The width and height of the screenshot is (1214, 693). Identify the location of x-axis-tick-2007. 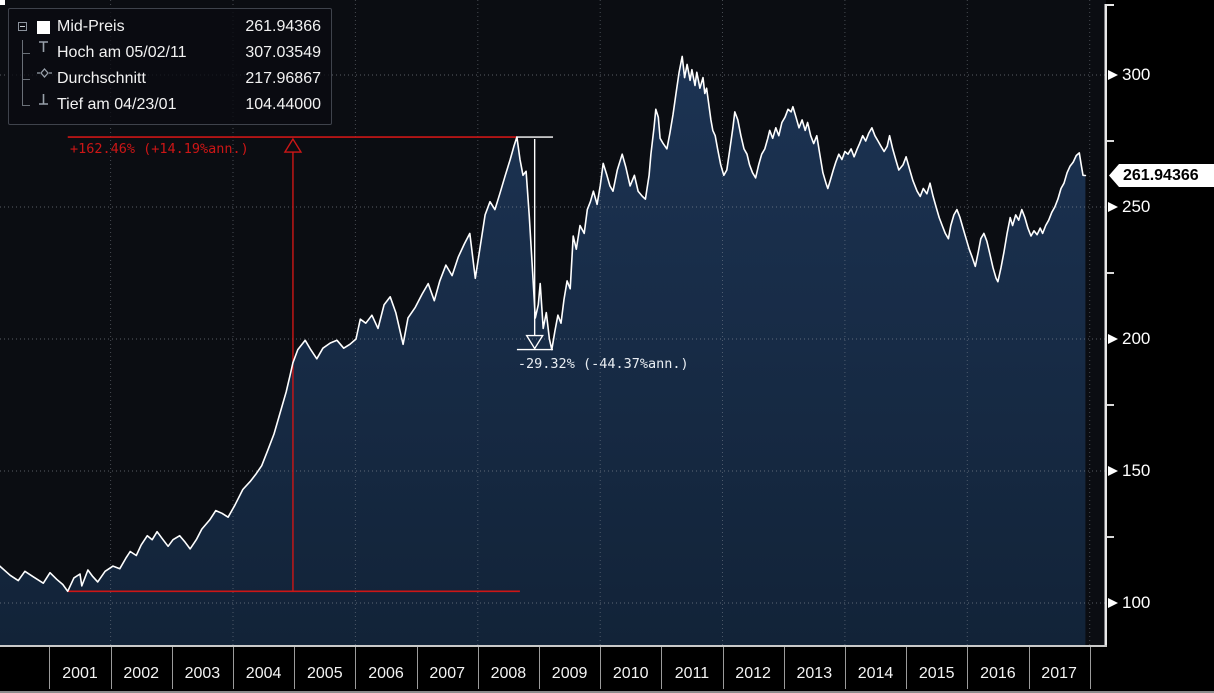
(417, 668).